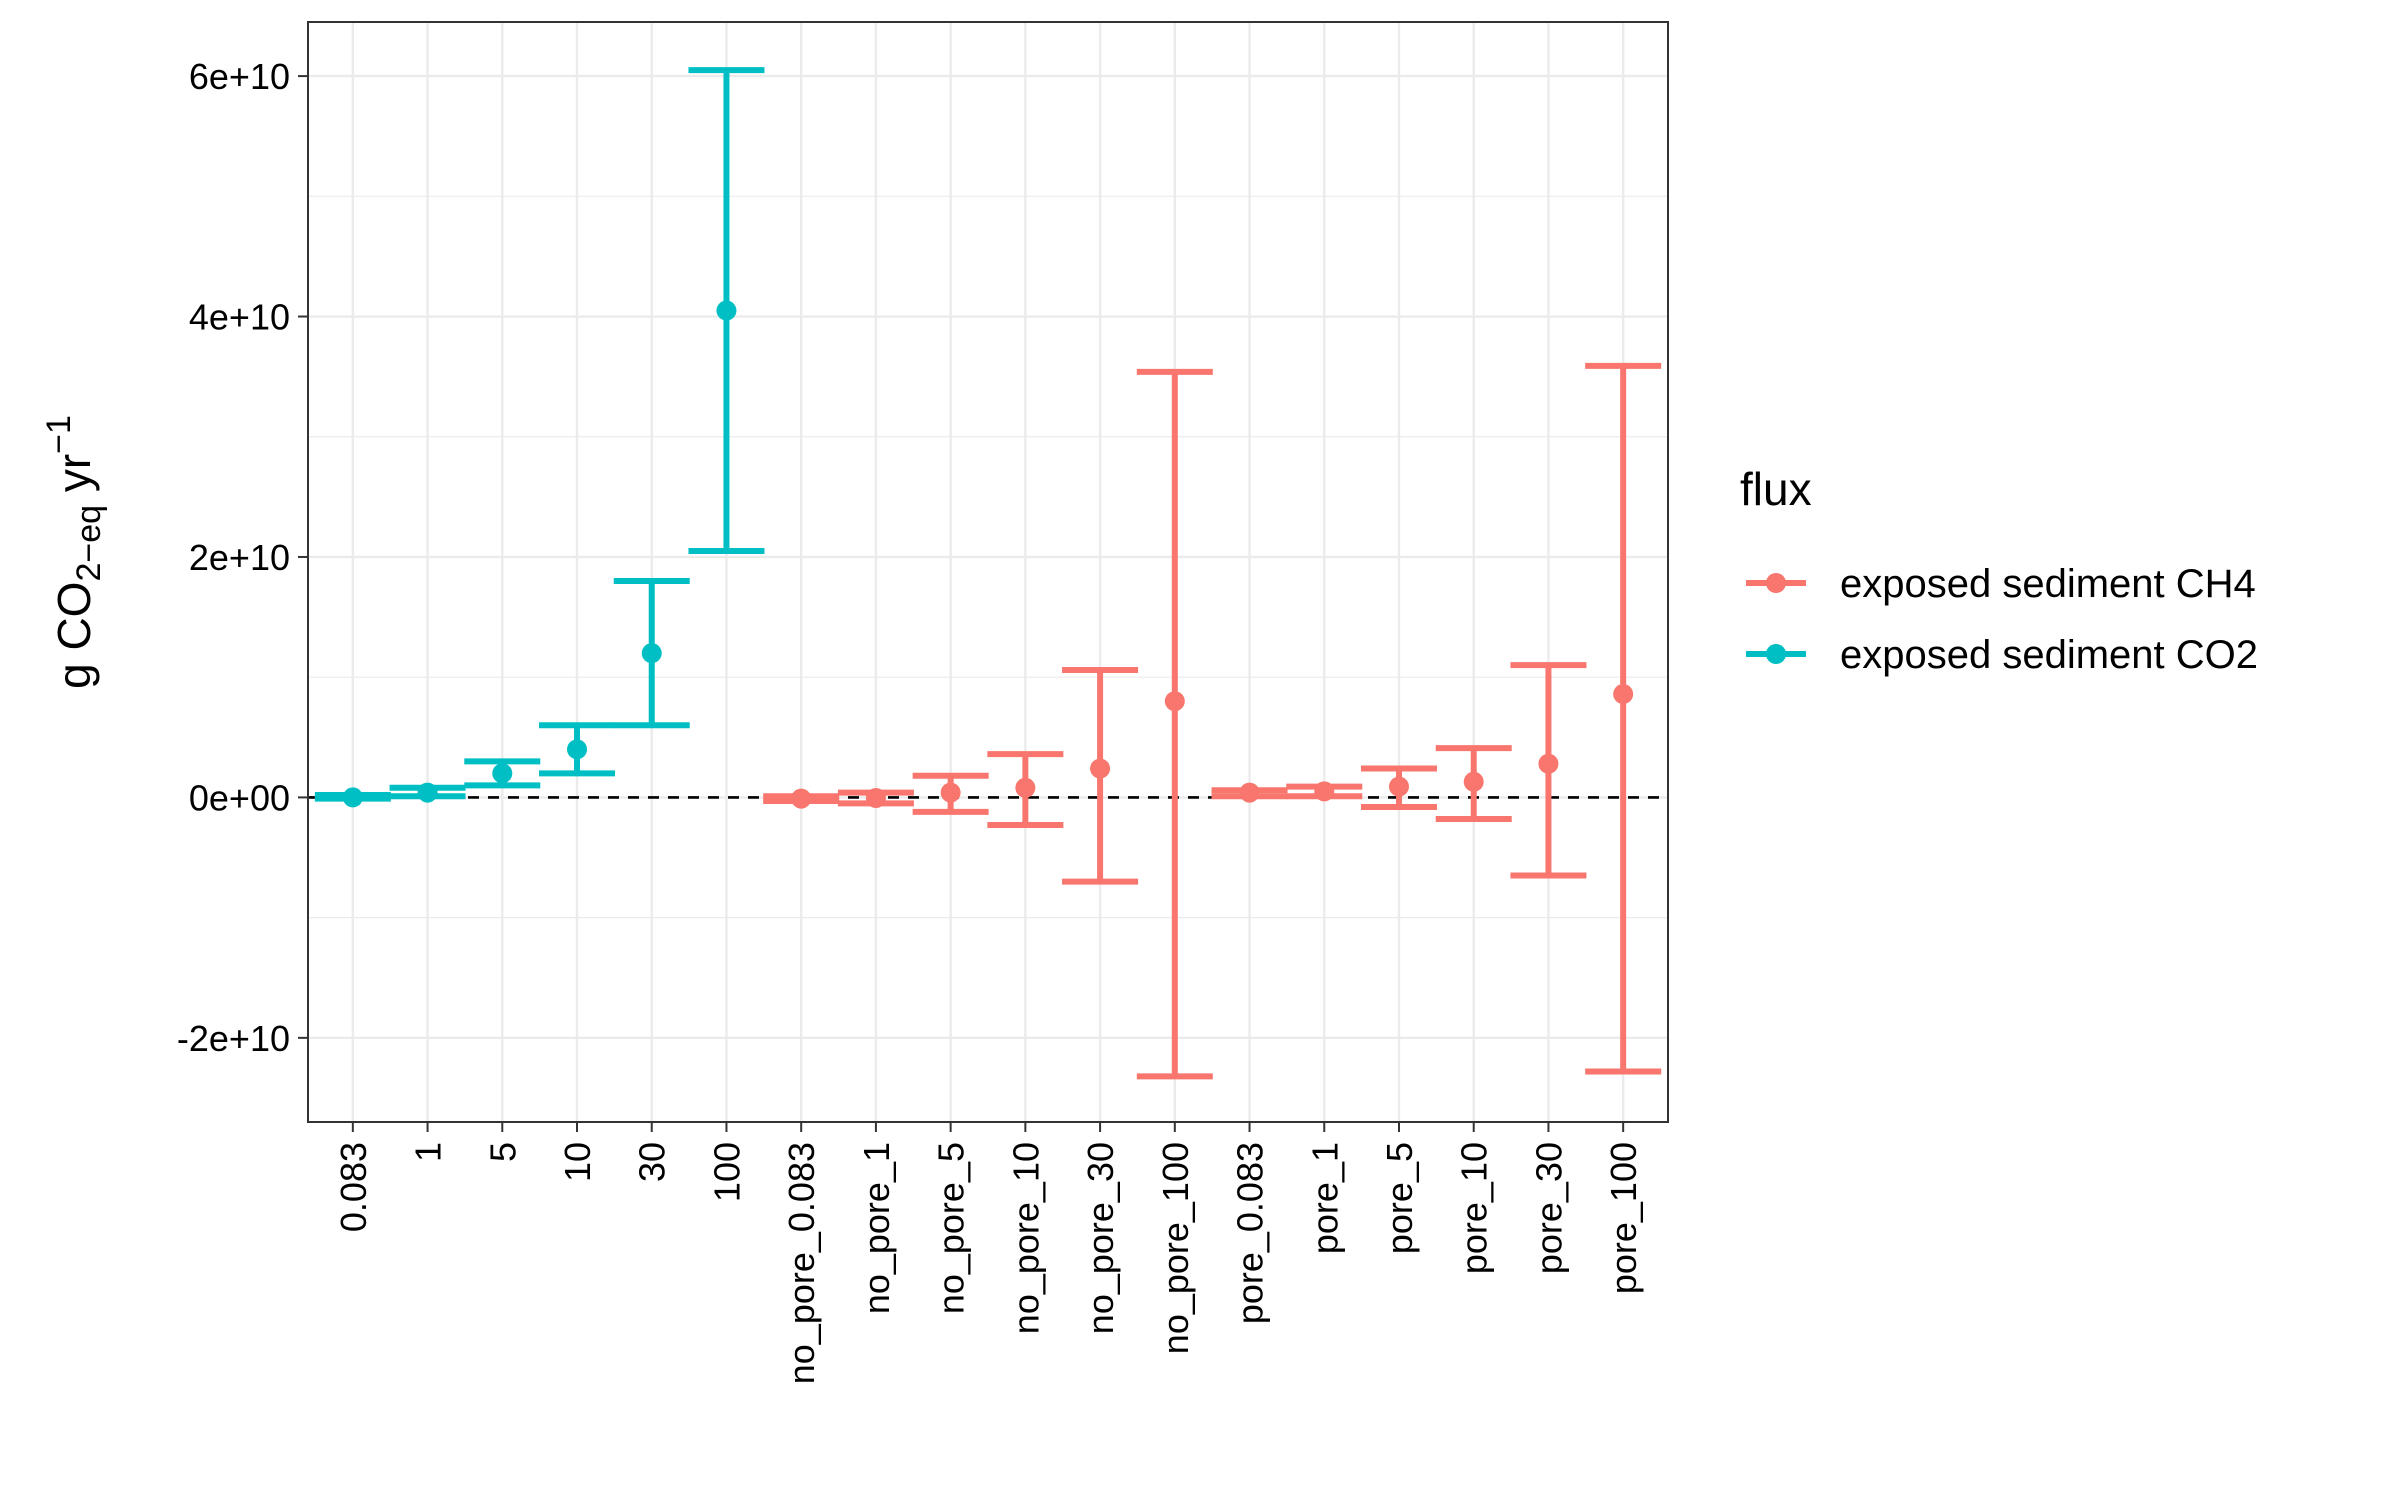 This screenshot has width=2400, height=1500. Describe the element at coordinates (539, 437) in the screenshot. I see `series-exposed-sediment-co2` at that location.